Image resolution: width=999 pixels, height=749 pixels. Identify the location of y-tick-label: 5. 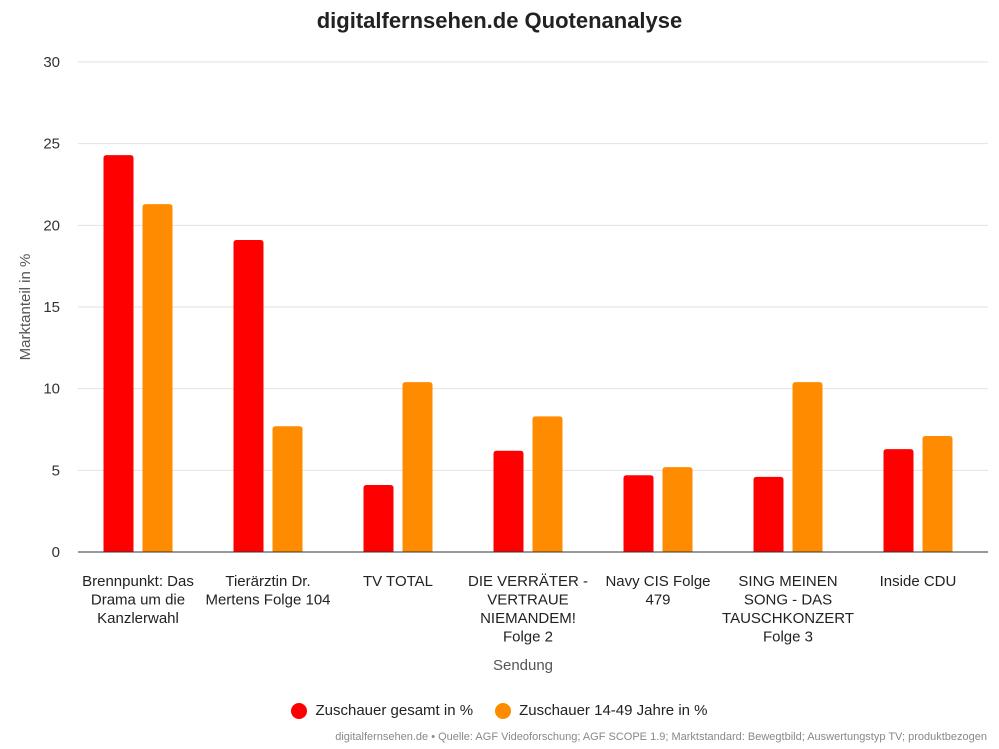
(56, 470).